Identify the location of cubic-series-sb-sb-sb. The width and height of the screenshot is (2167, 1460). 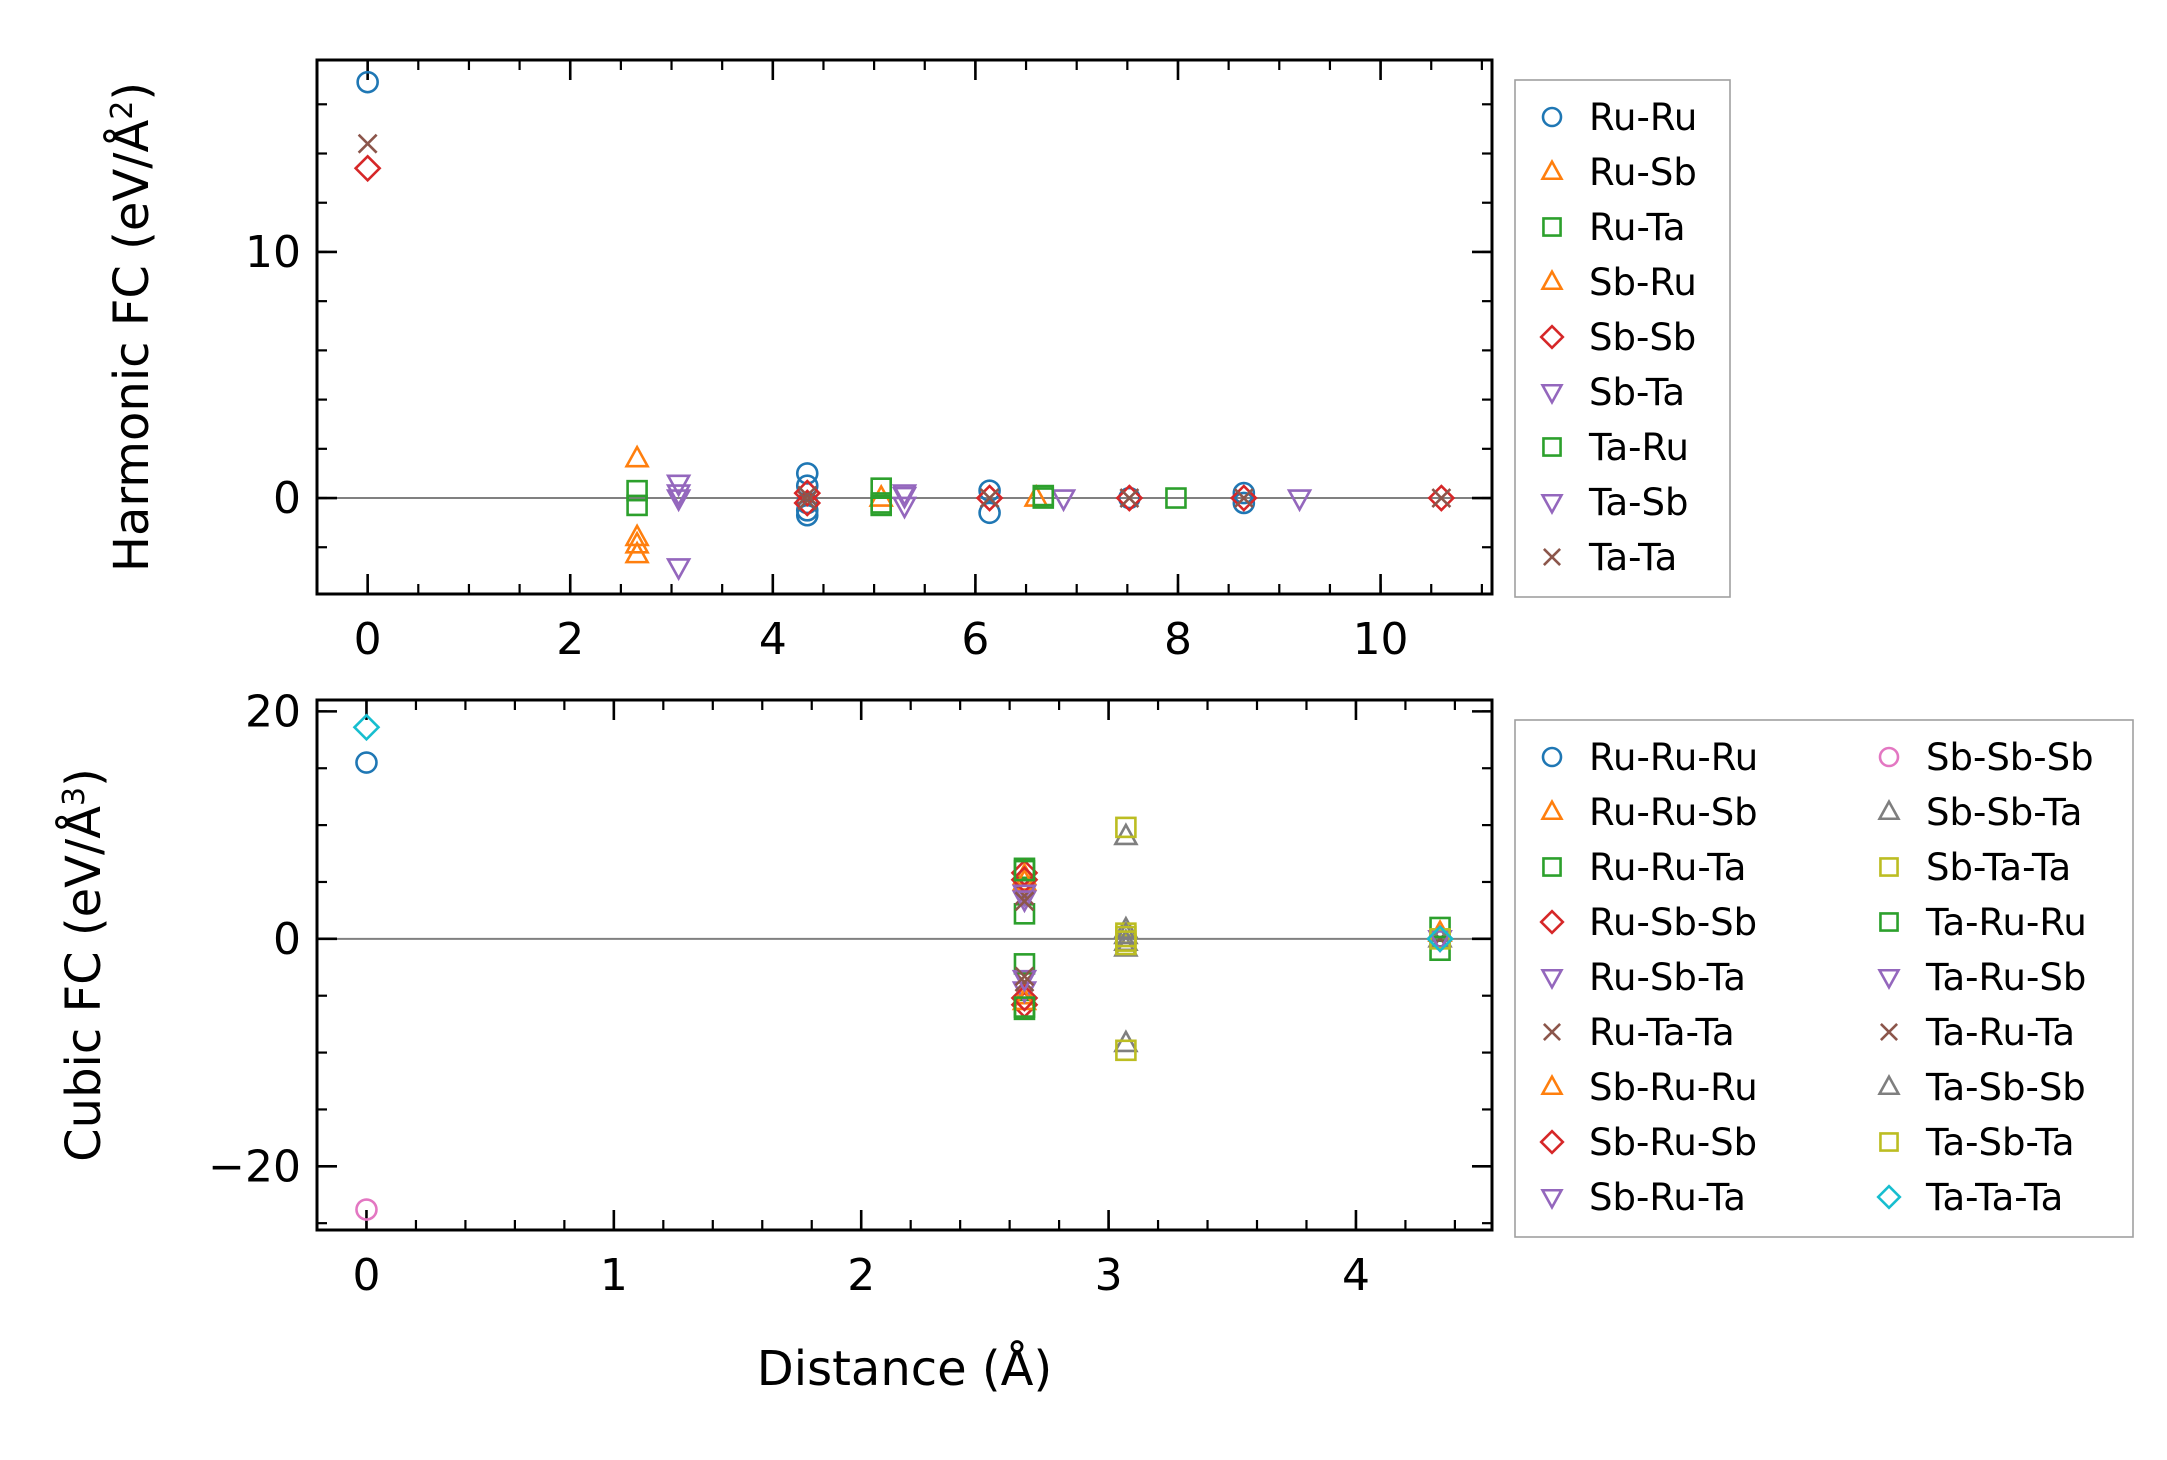
(903, 1074).